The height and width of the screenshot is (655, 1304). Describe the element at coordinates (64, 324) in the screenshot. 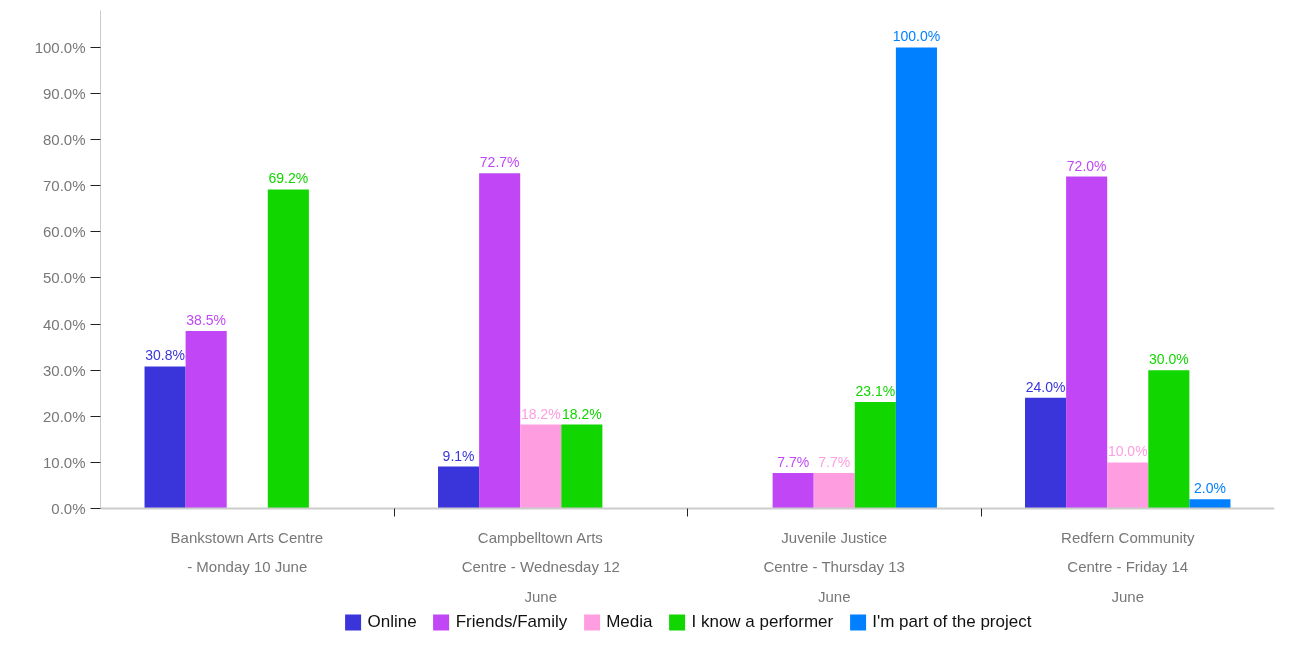

I see `y-tick-label: 40.0%` at that location.